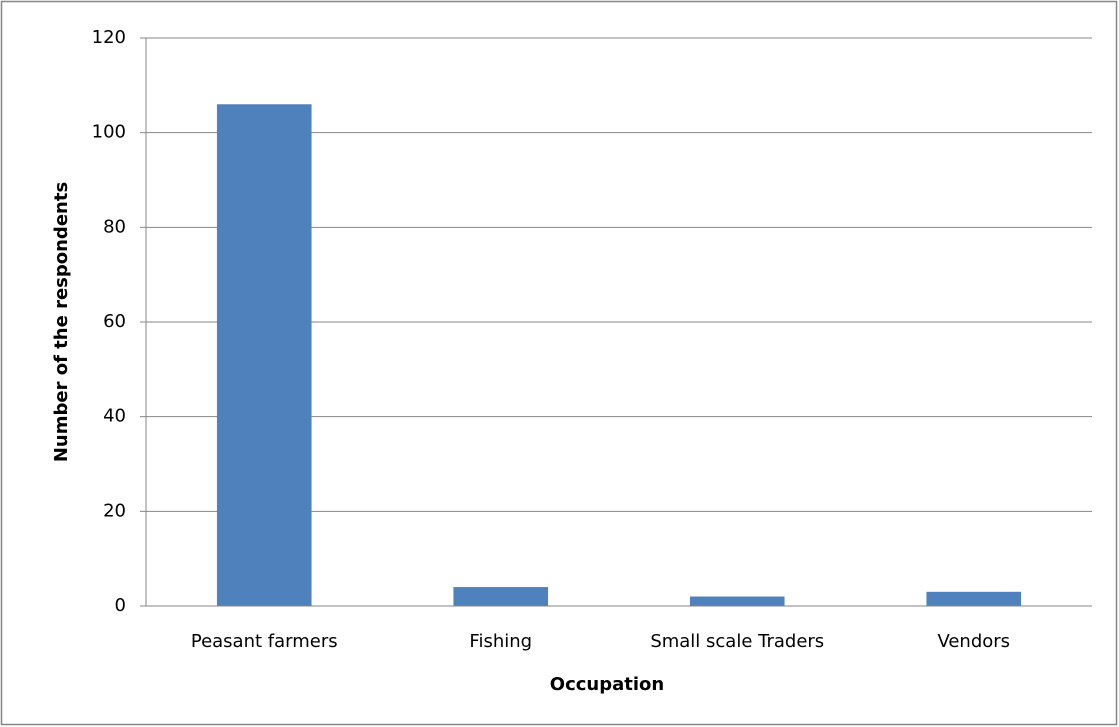 Image resolution: width=1119 pixels, height=727 pixels. Describe the element at coordinates (61, 322) in the screenshot. I see `y-axis-title: Number of the respondents` at that location.